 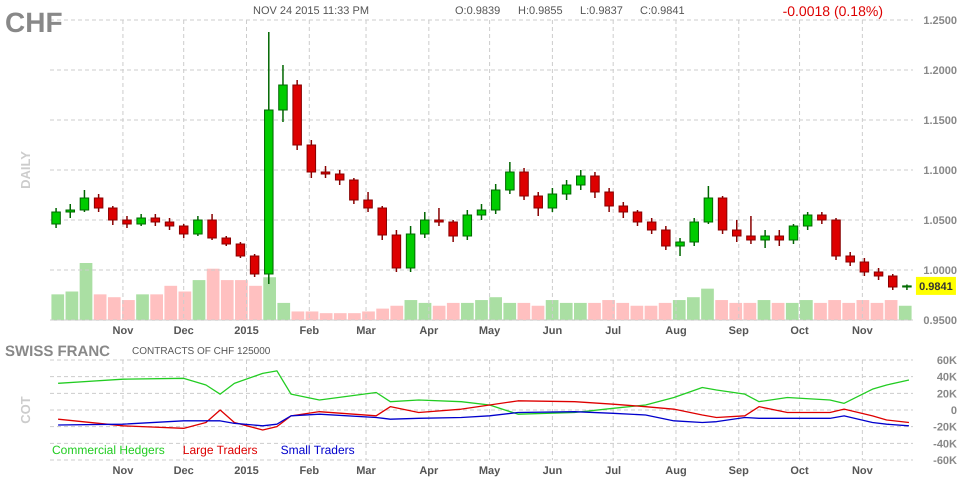 What do you see at coordinates (940, 21) in the screenshot?
I see `y-tick-label: 1.2500` at bounding box center [940, 21].